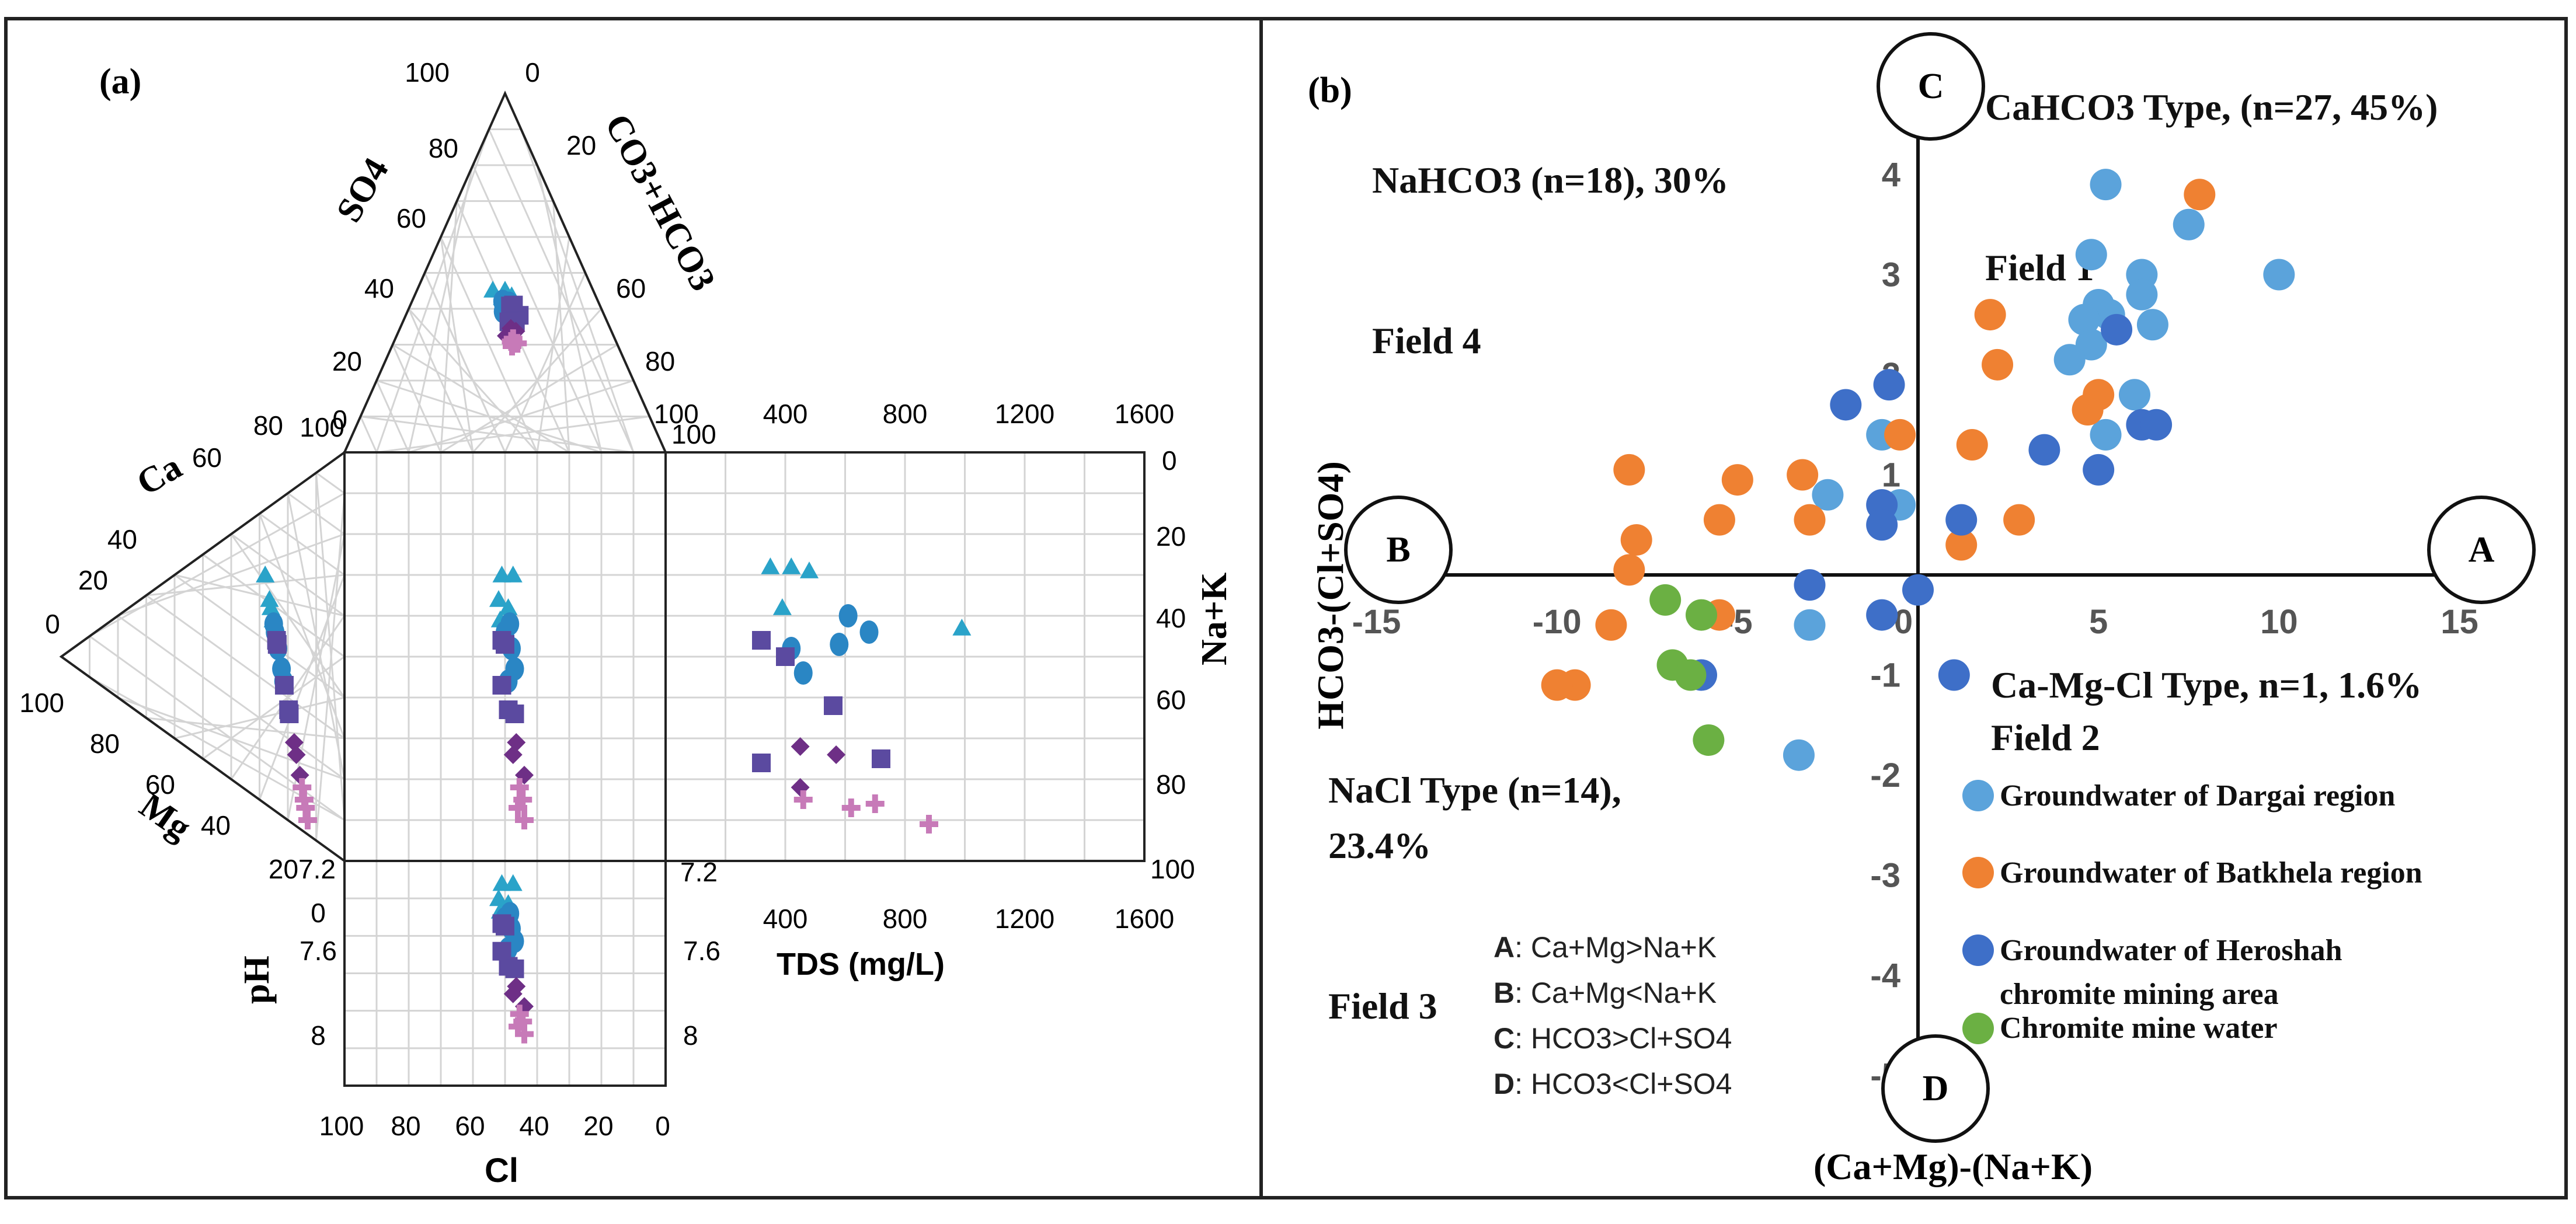 This screenshot has height=1224, width=2576. What do you see at coordinates (598, 1126) in the screenshot?
I see `cl-tick-20: 20` at bounding box center [598, 1126].